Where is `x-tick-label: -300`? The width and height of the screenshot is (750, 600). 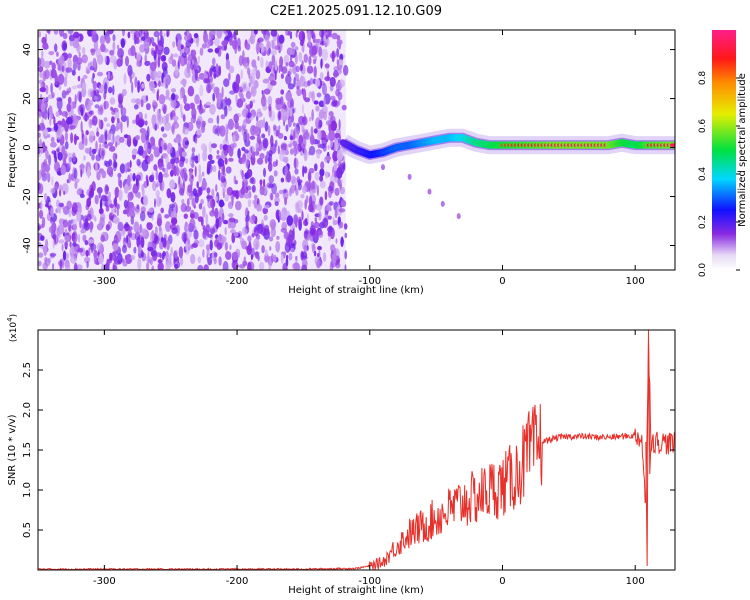 x-tick-label: -300 is located at coordinates (104, 581).